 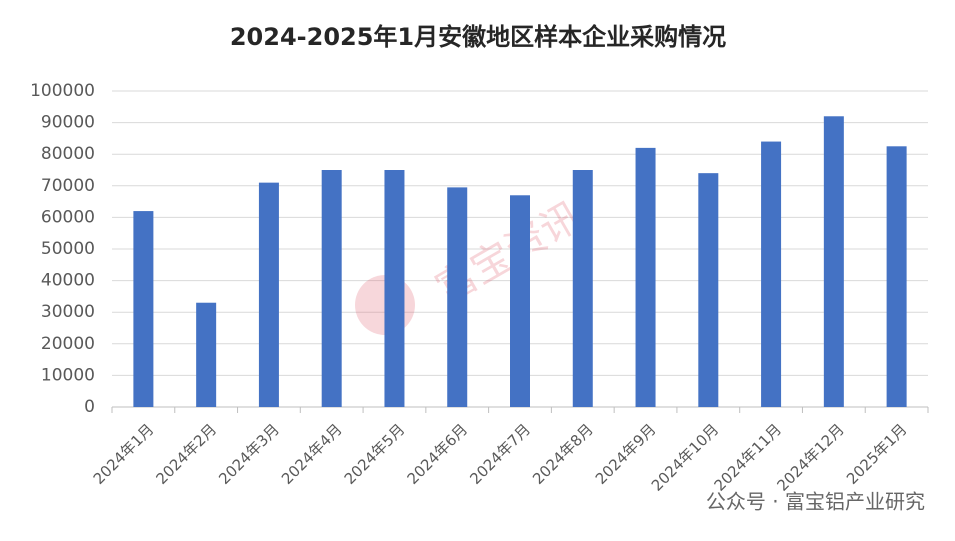 I want to click on y-tick-label: 70000, so click(x=68, y=186).